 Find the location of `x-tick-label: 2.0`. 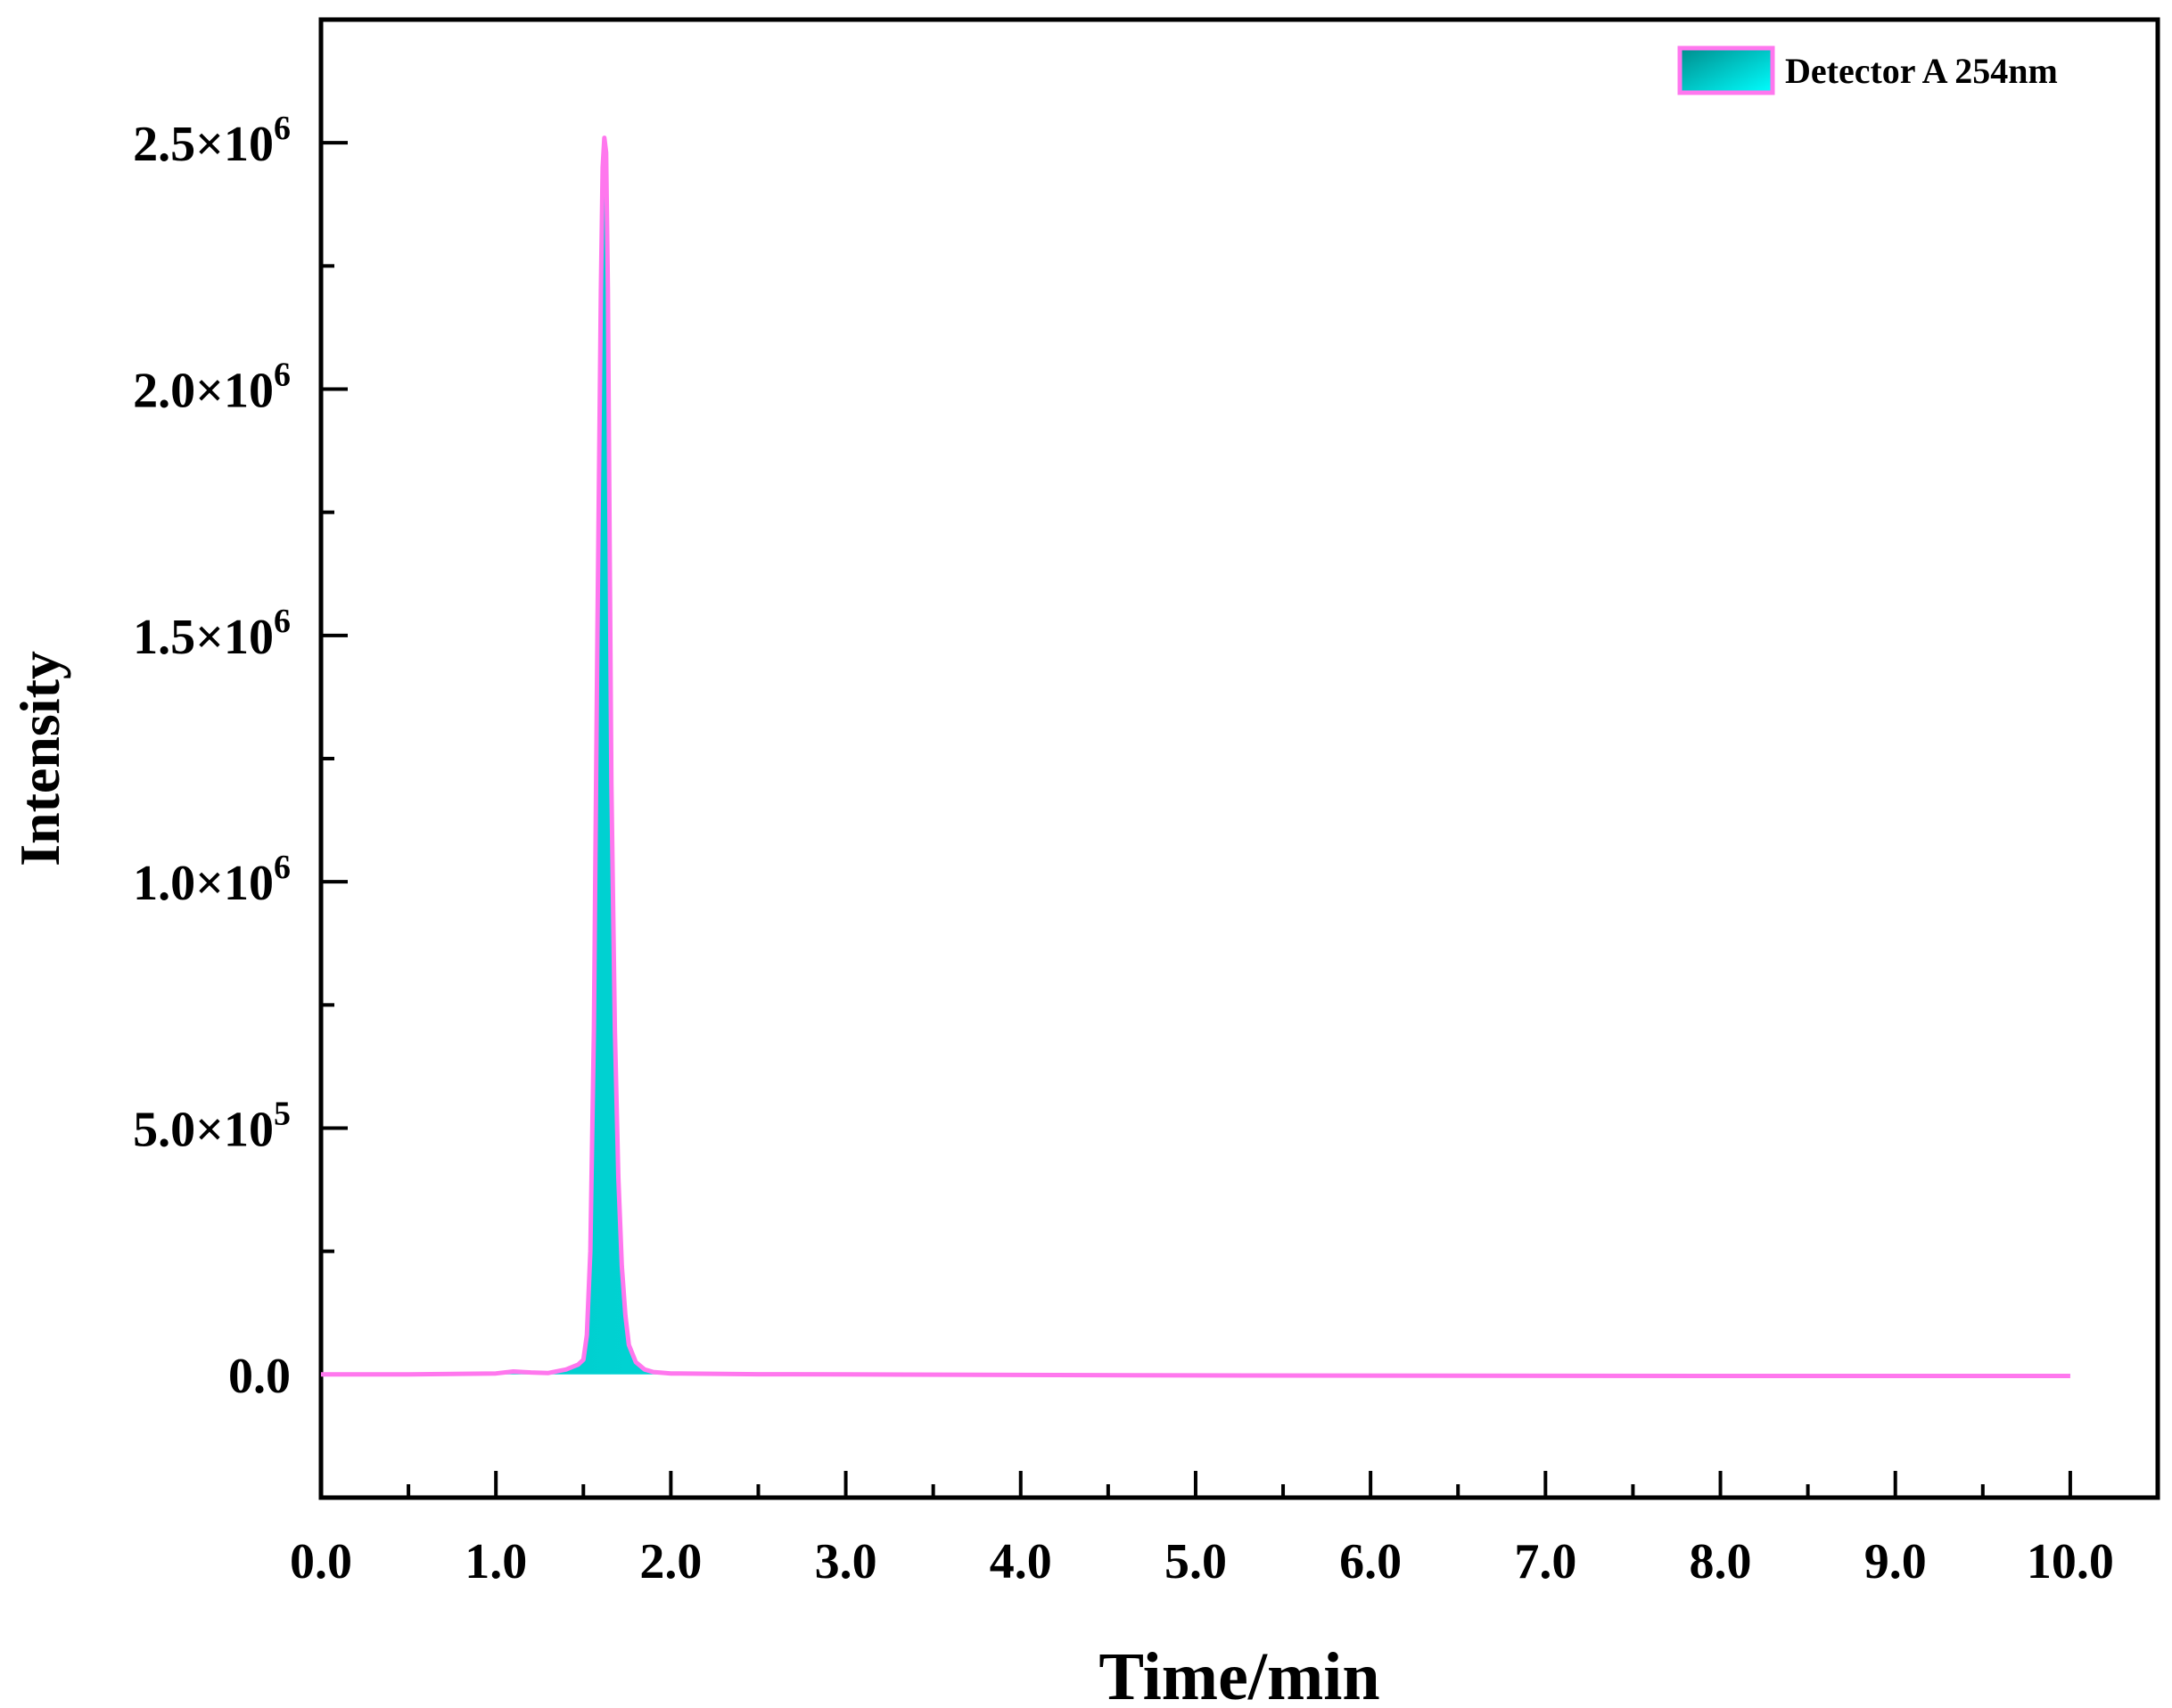

x-tick-label: 2.0 is located at coordinates (670, 1561).